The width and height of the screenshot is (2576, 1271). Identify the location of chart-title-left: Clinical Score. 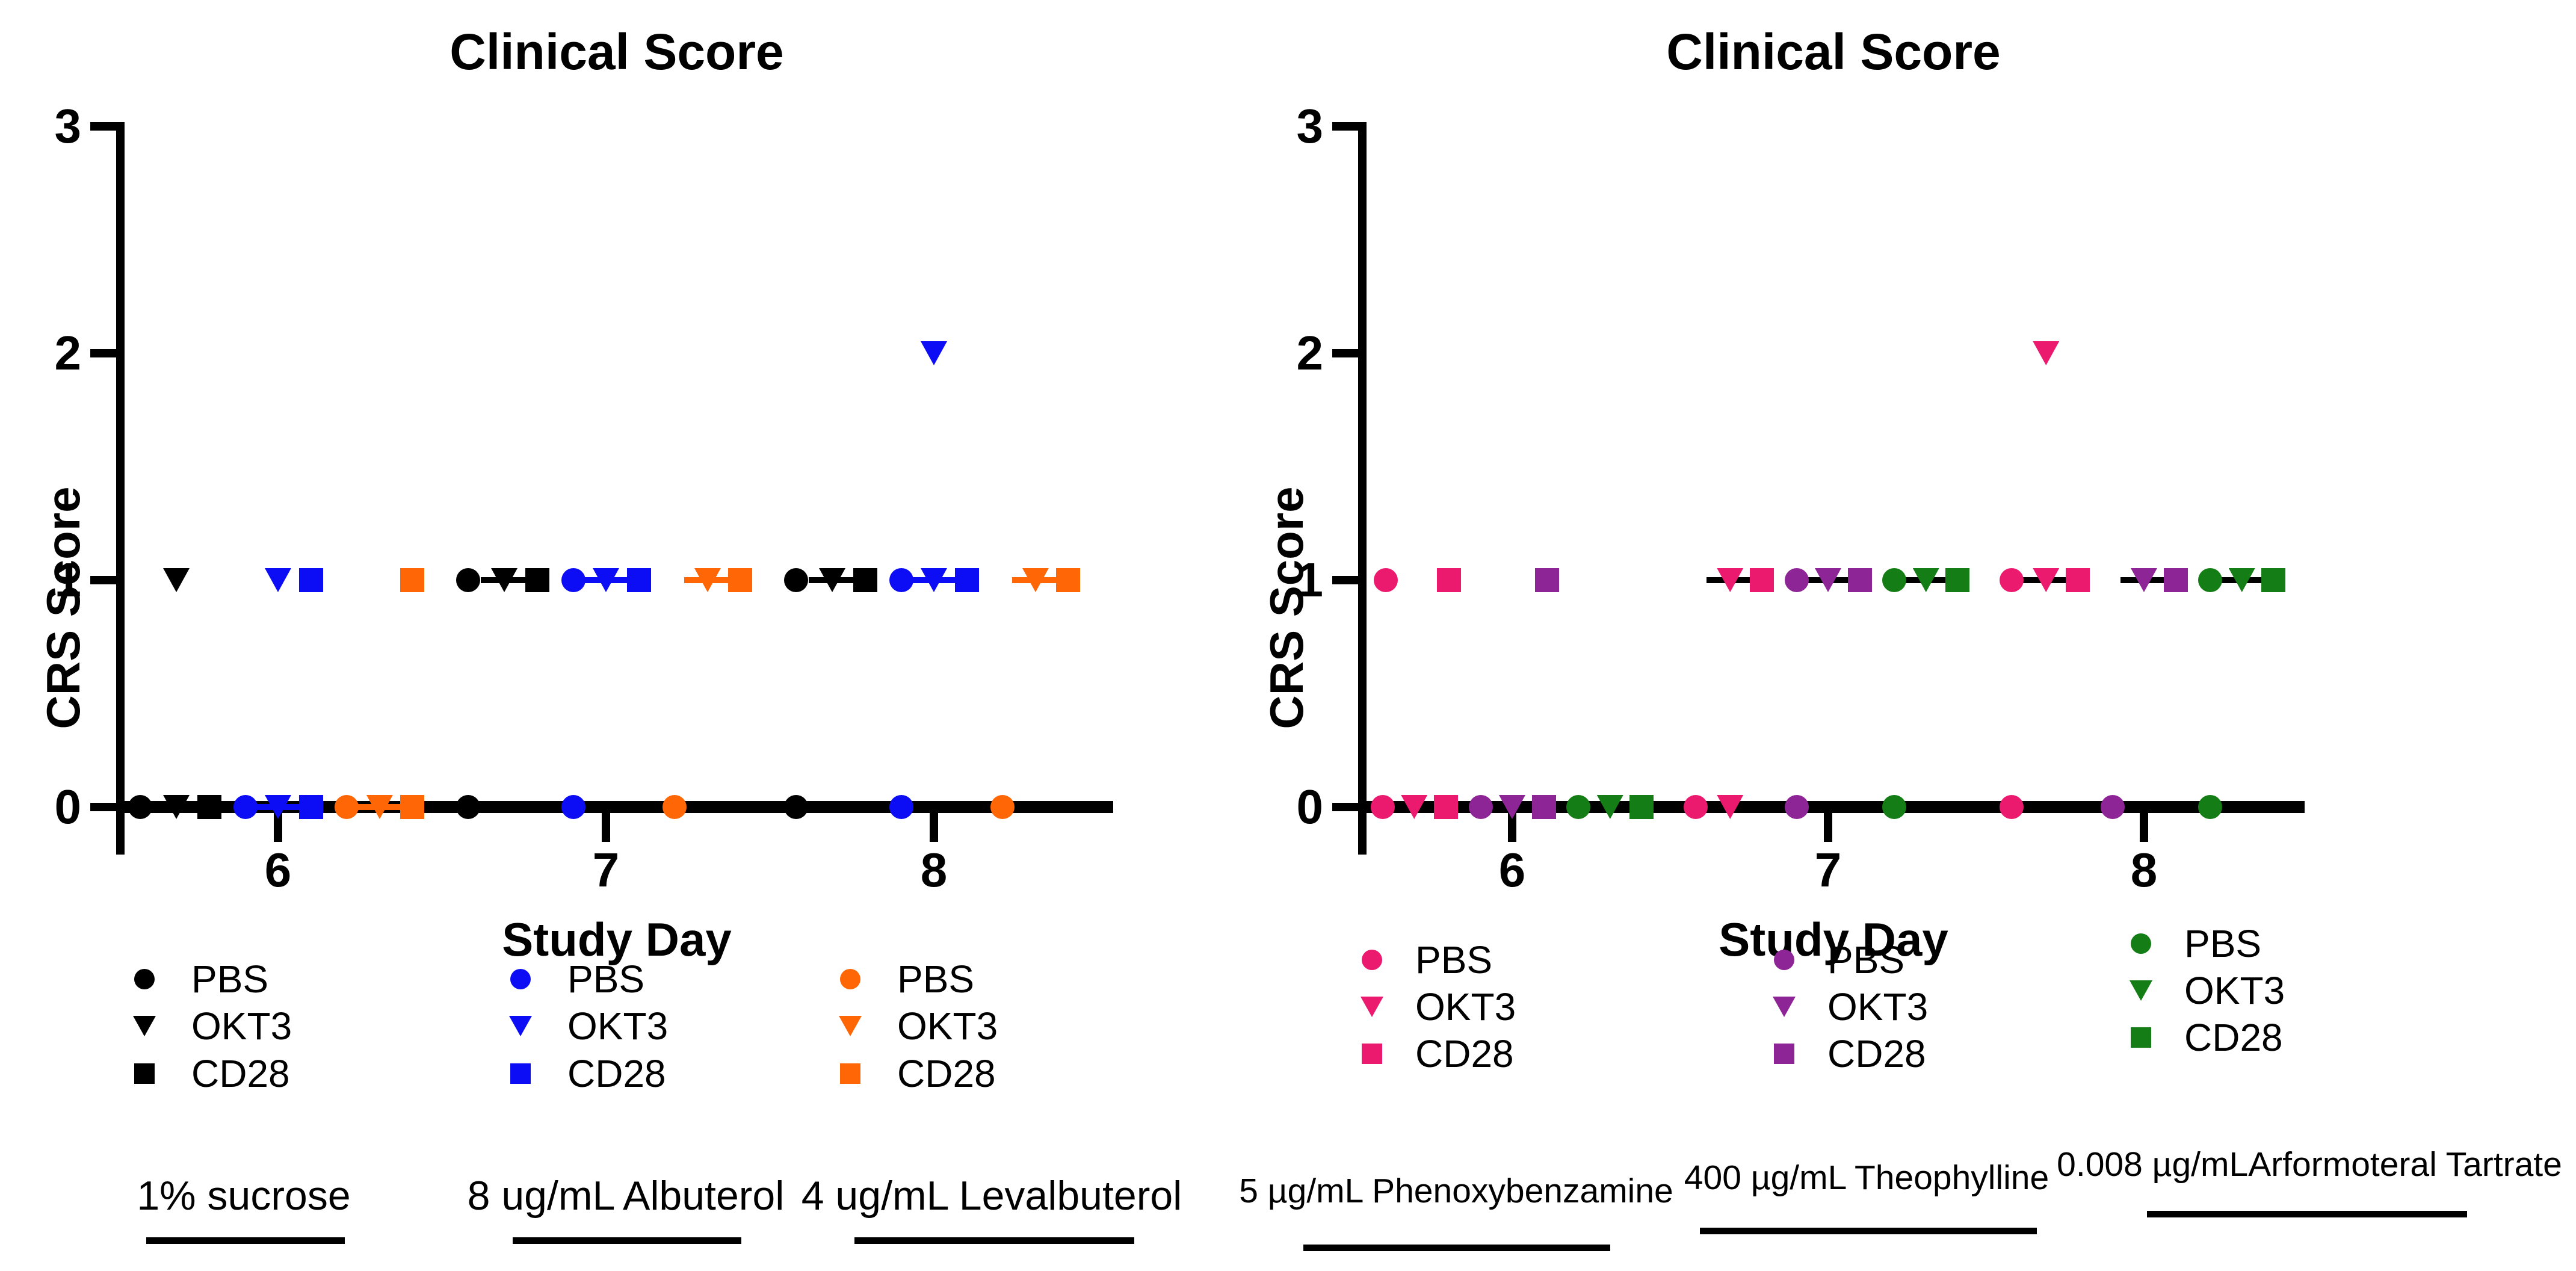
(616, 51).